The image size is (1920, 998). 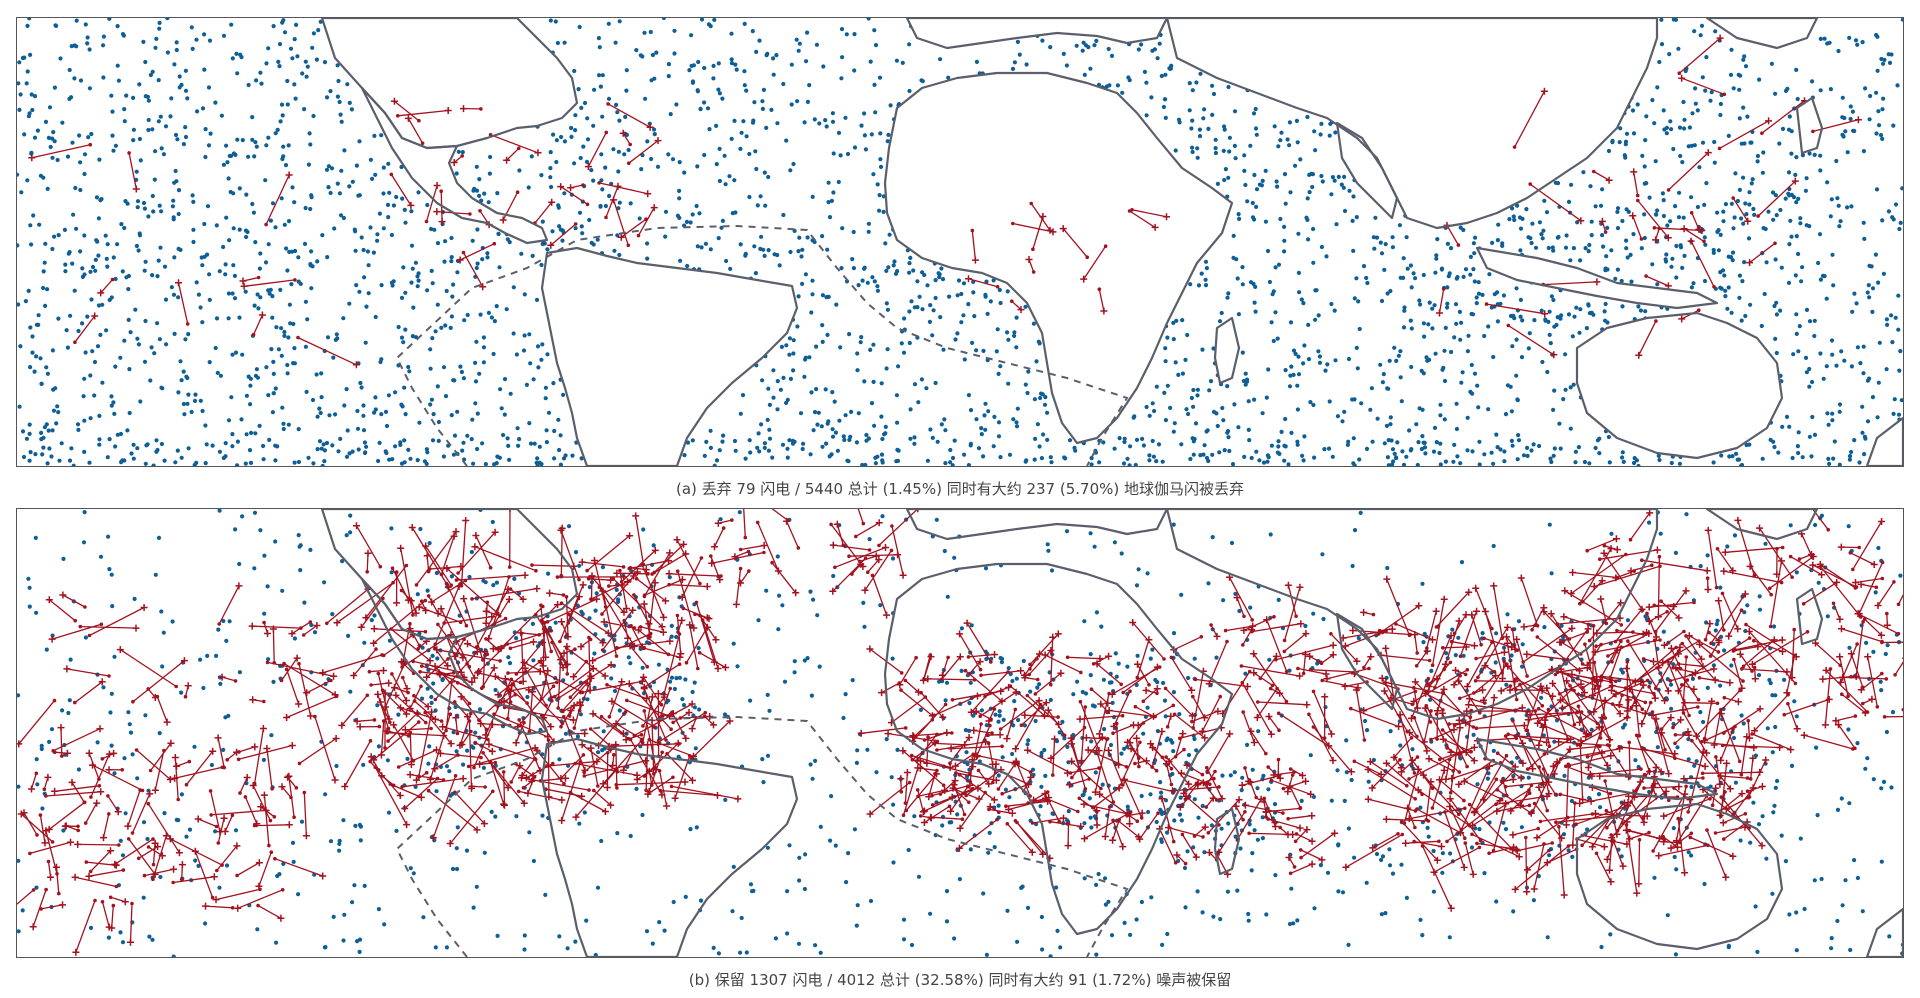 I want to click on land-mask-europe, so click(x=1037, y=33).